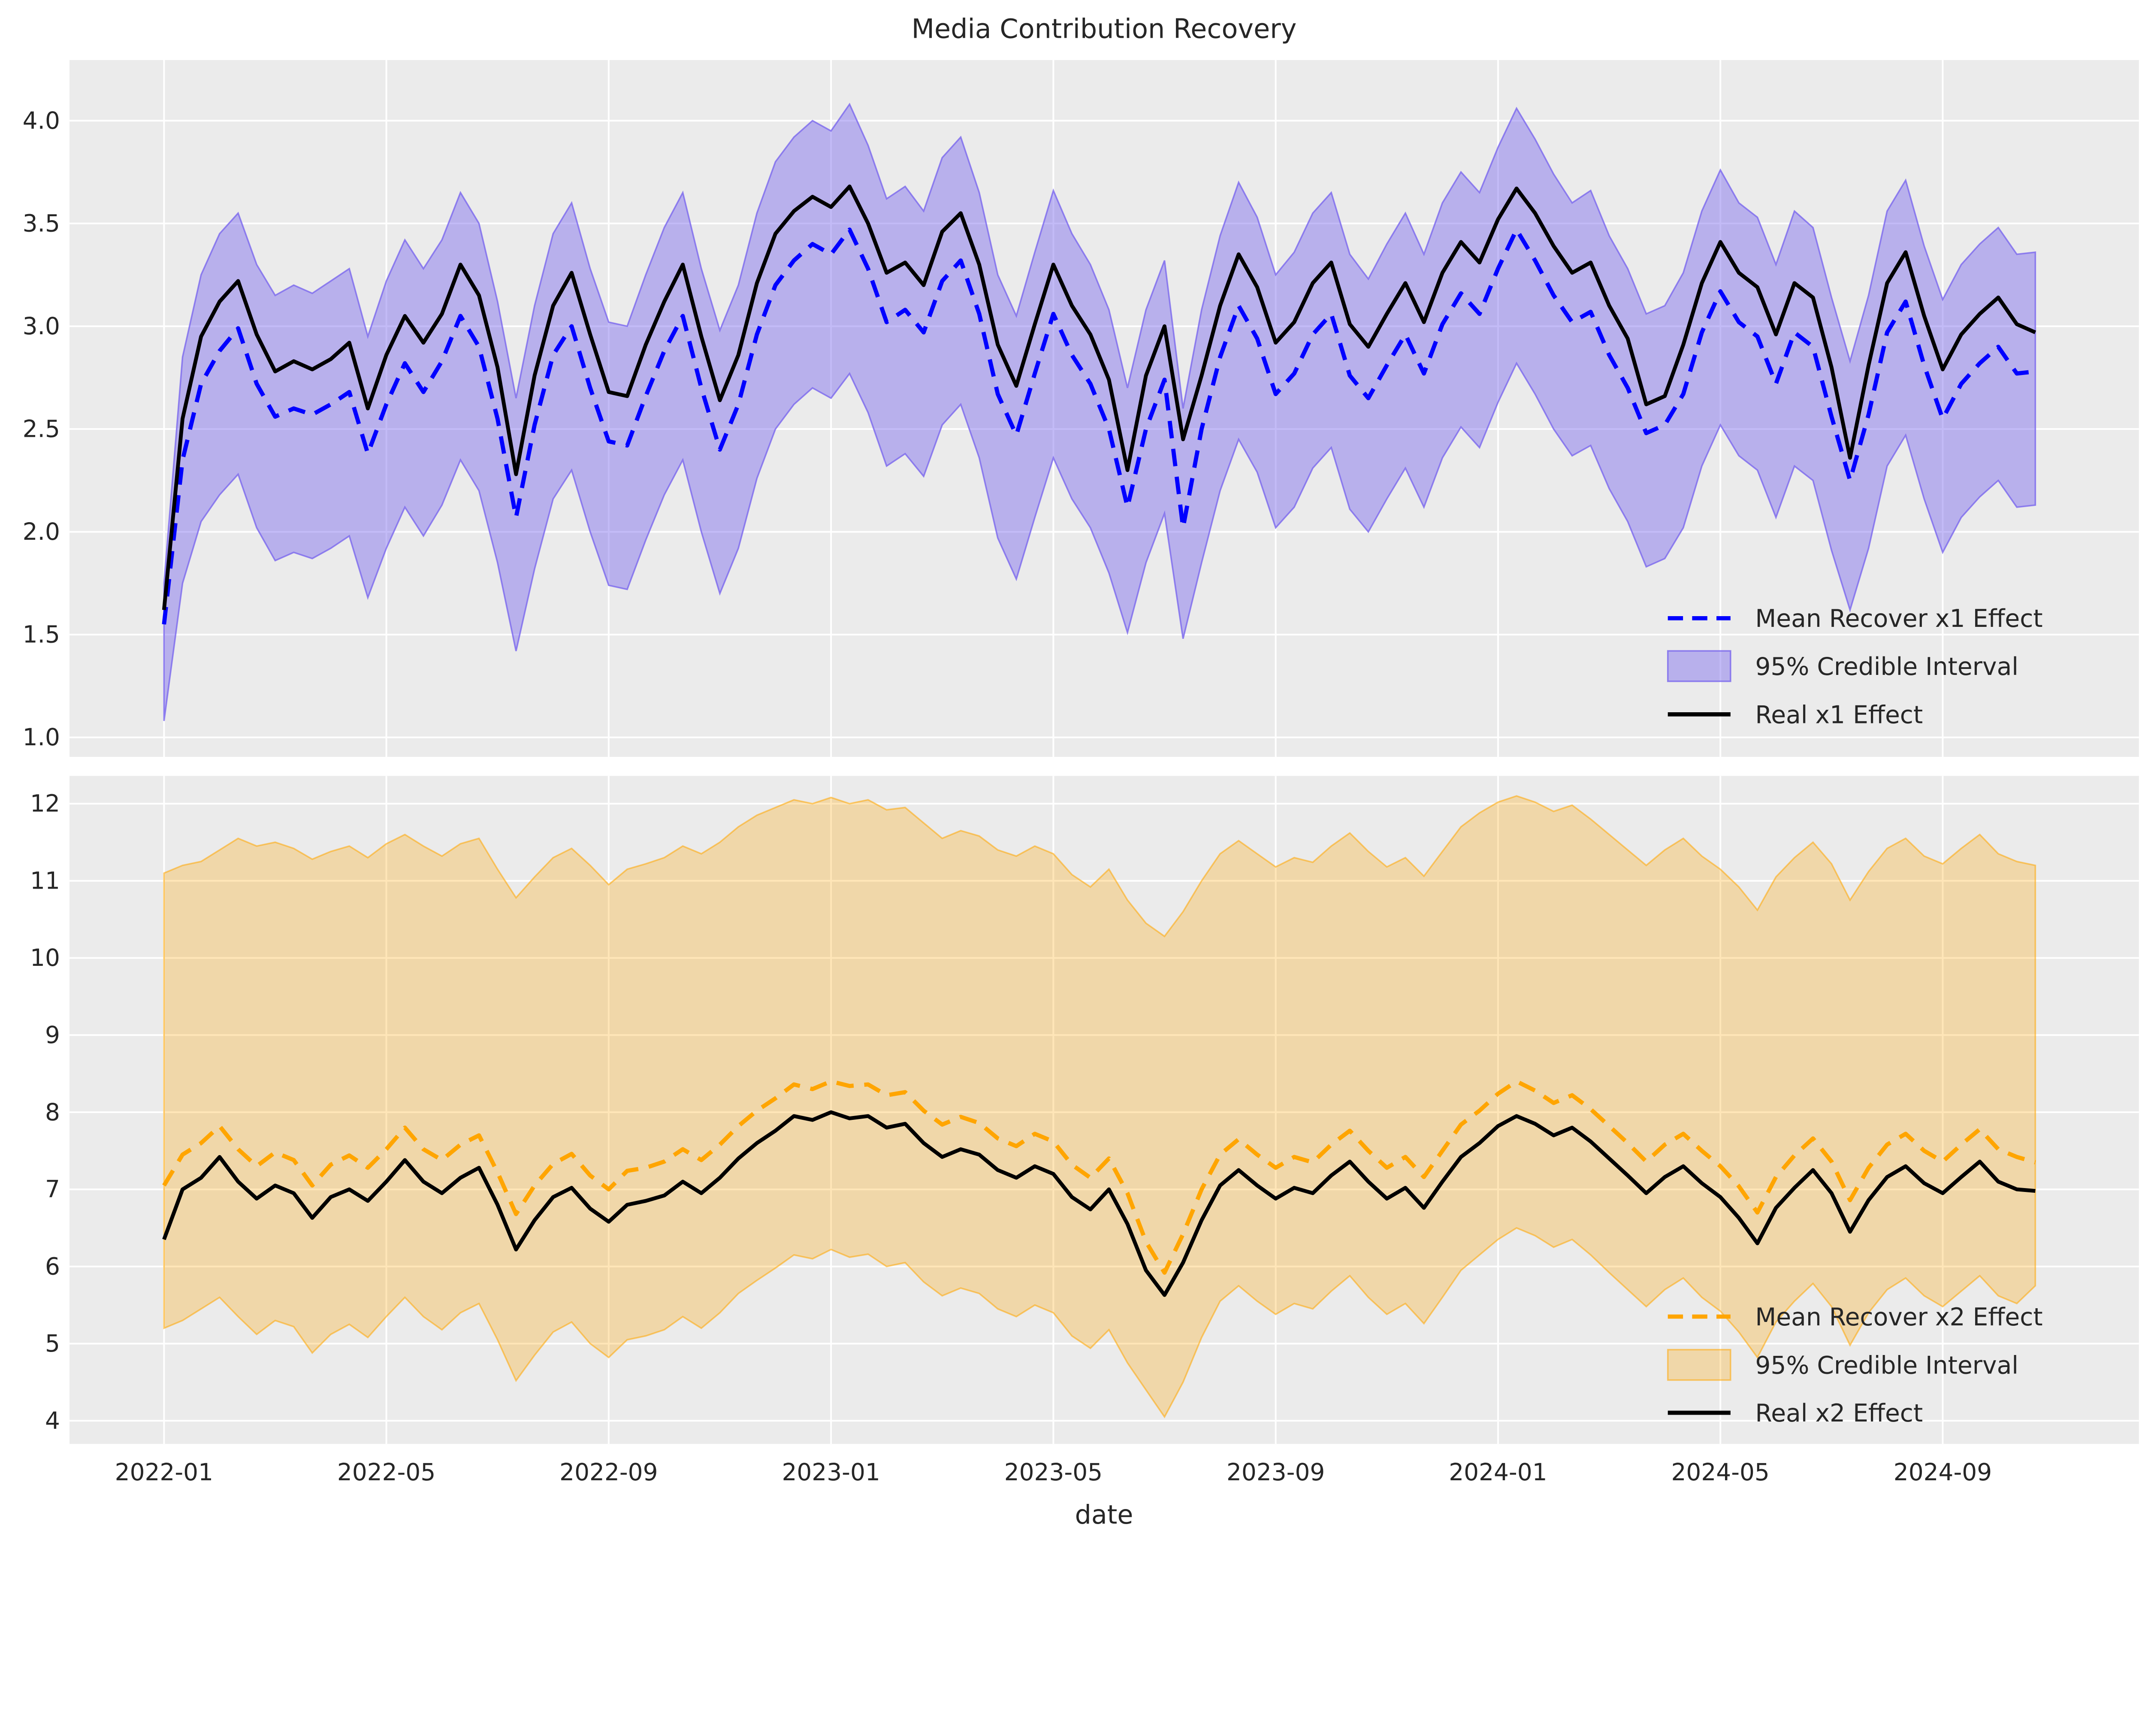 Image resolution: width=2145 pixels, height=1736 pixels. Describe the element at coordinates (41, 737) in the screenshot. I see `y-tick-label: 1.0` at that location.